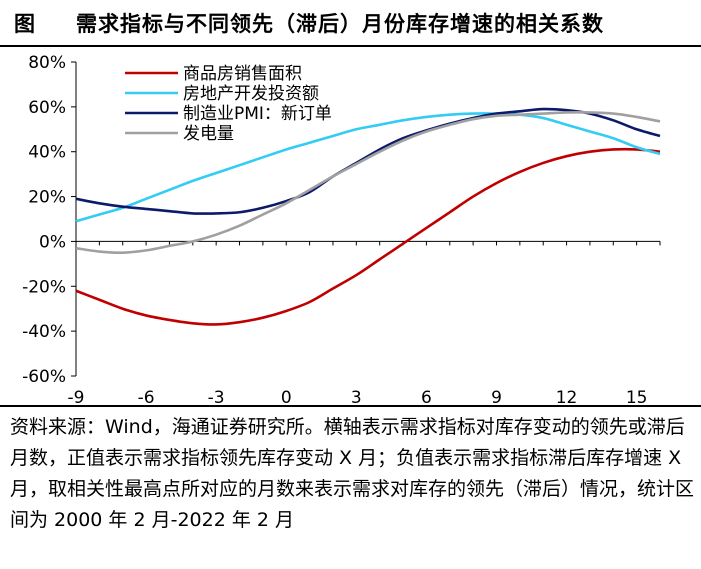 This screenshot has width=701, height=569. I want to click on figure-header: 图 需求指标与不同领先（滞后）月份库存增速的相关系数, so click(350, 22).